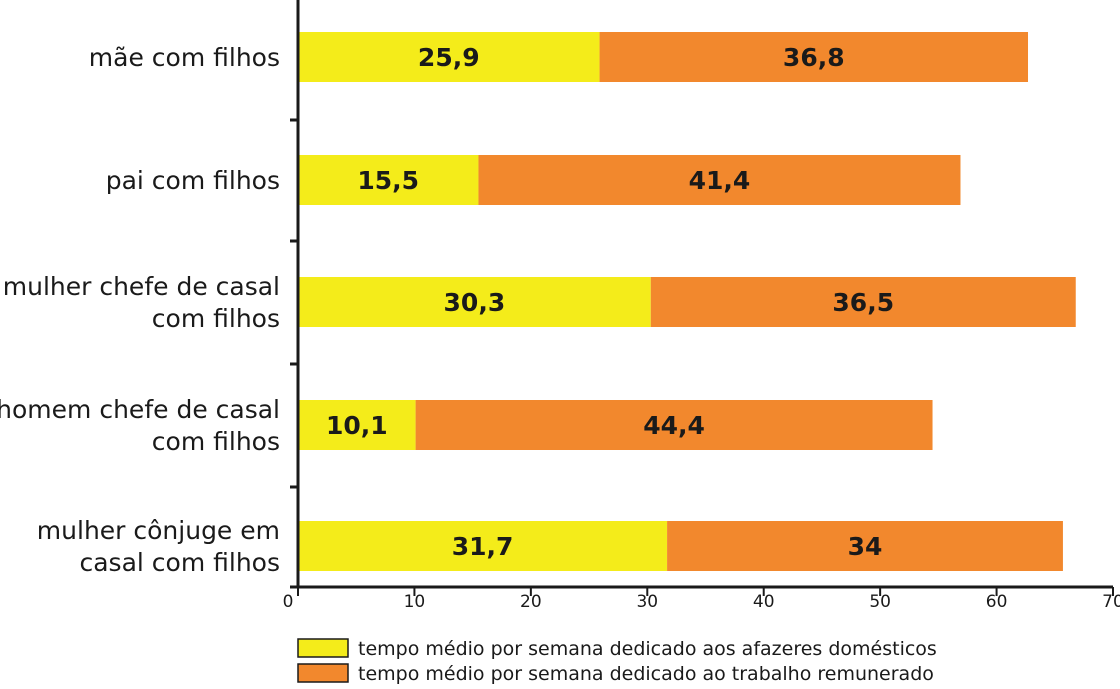 The height and width of the screenshot is (689, 1120). What do you see at coordinates (764, 602) in the screenshot?
I see `x-tick-label: 40` at bounding box center [764, 602].